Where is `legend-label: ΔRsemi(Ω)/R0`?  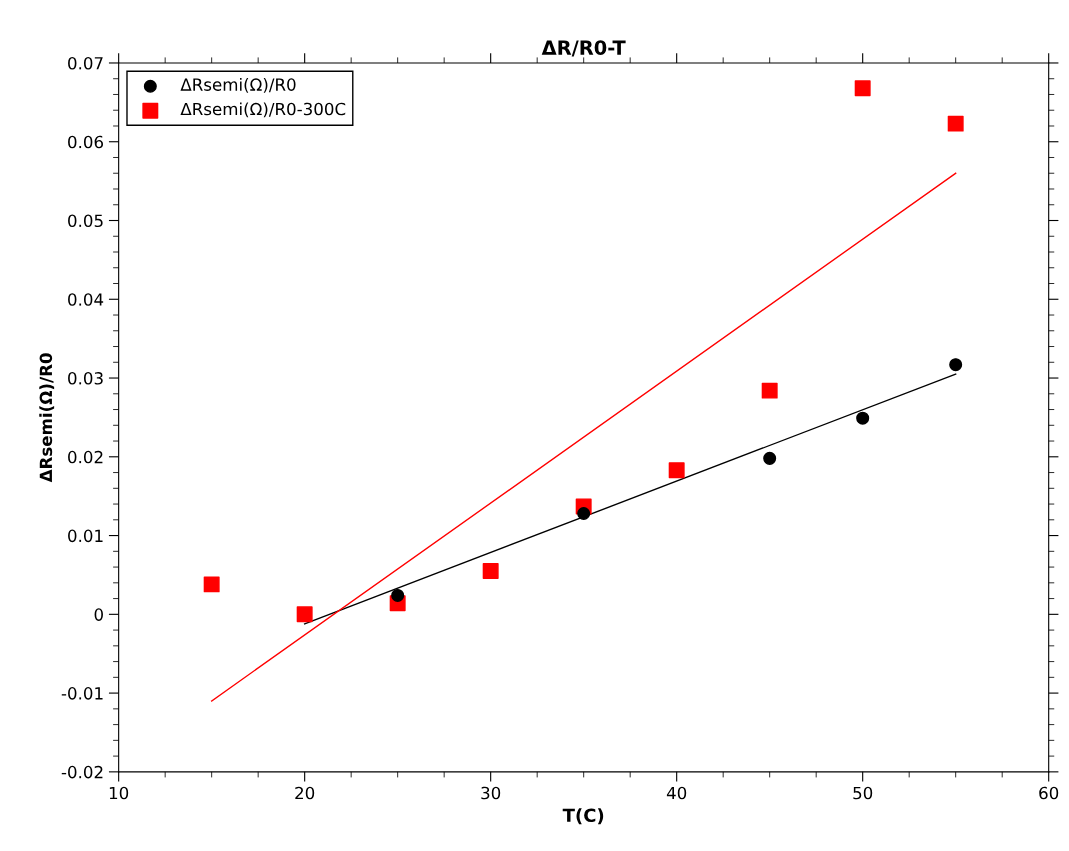
legend-label: ΔRsemi(Ω)/R0 is located at coordinates (238, 85).